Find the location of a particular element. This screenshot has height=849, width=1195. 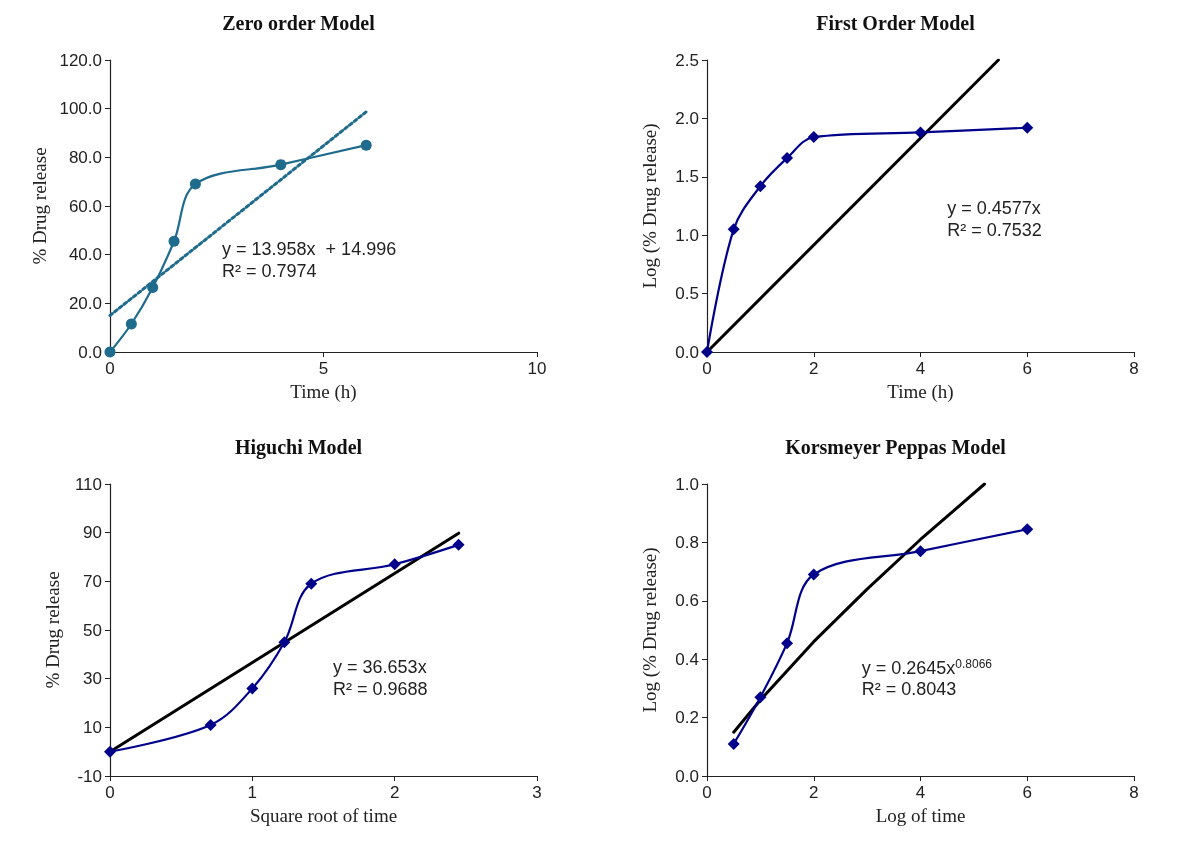

x-tick-label: 3 is located at coordinates (537, 792).